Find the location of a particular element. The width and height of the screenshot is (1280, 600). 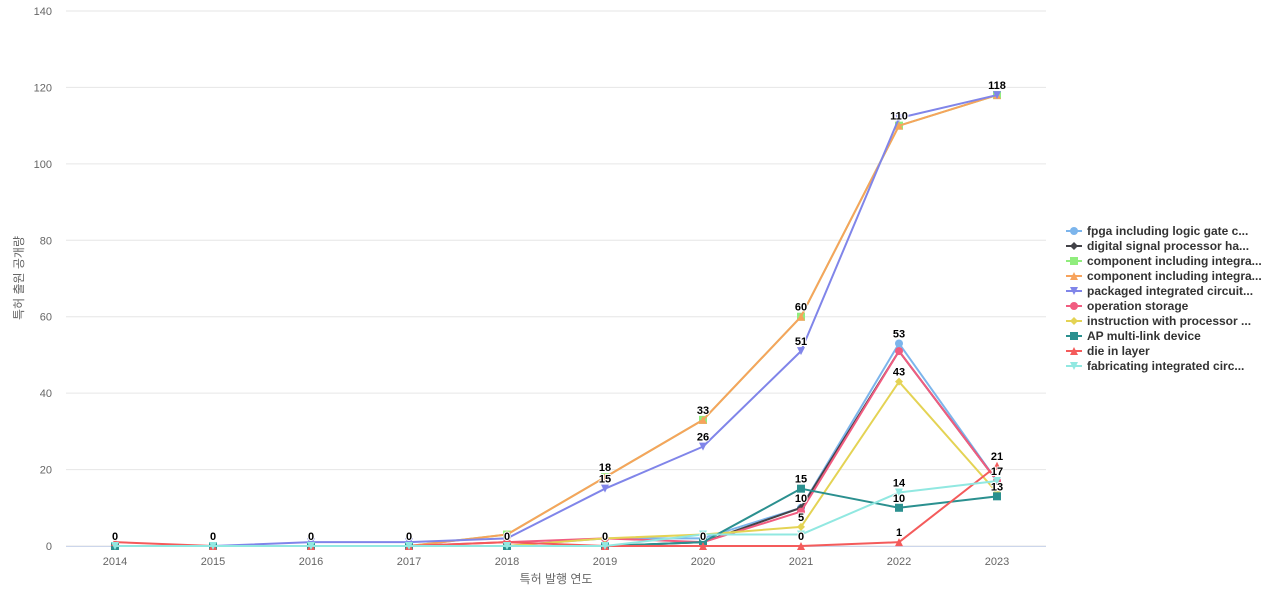

y-axis: 0 20 40 60 80 100 120 140 is located at coordinates (43, 279).